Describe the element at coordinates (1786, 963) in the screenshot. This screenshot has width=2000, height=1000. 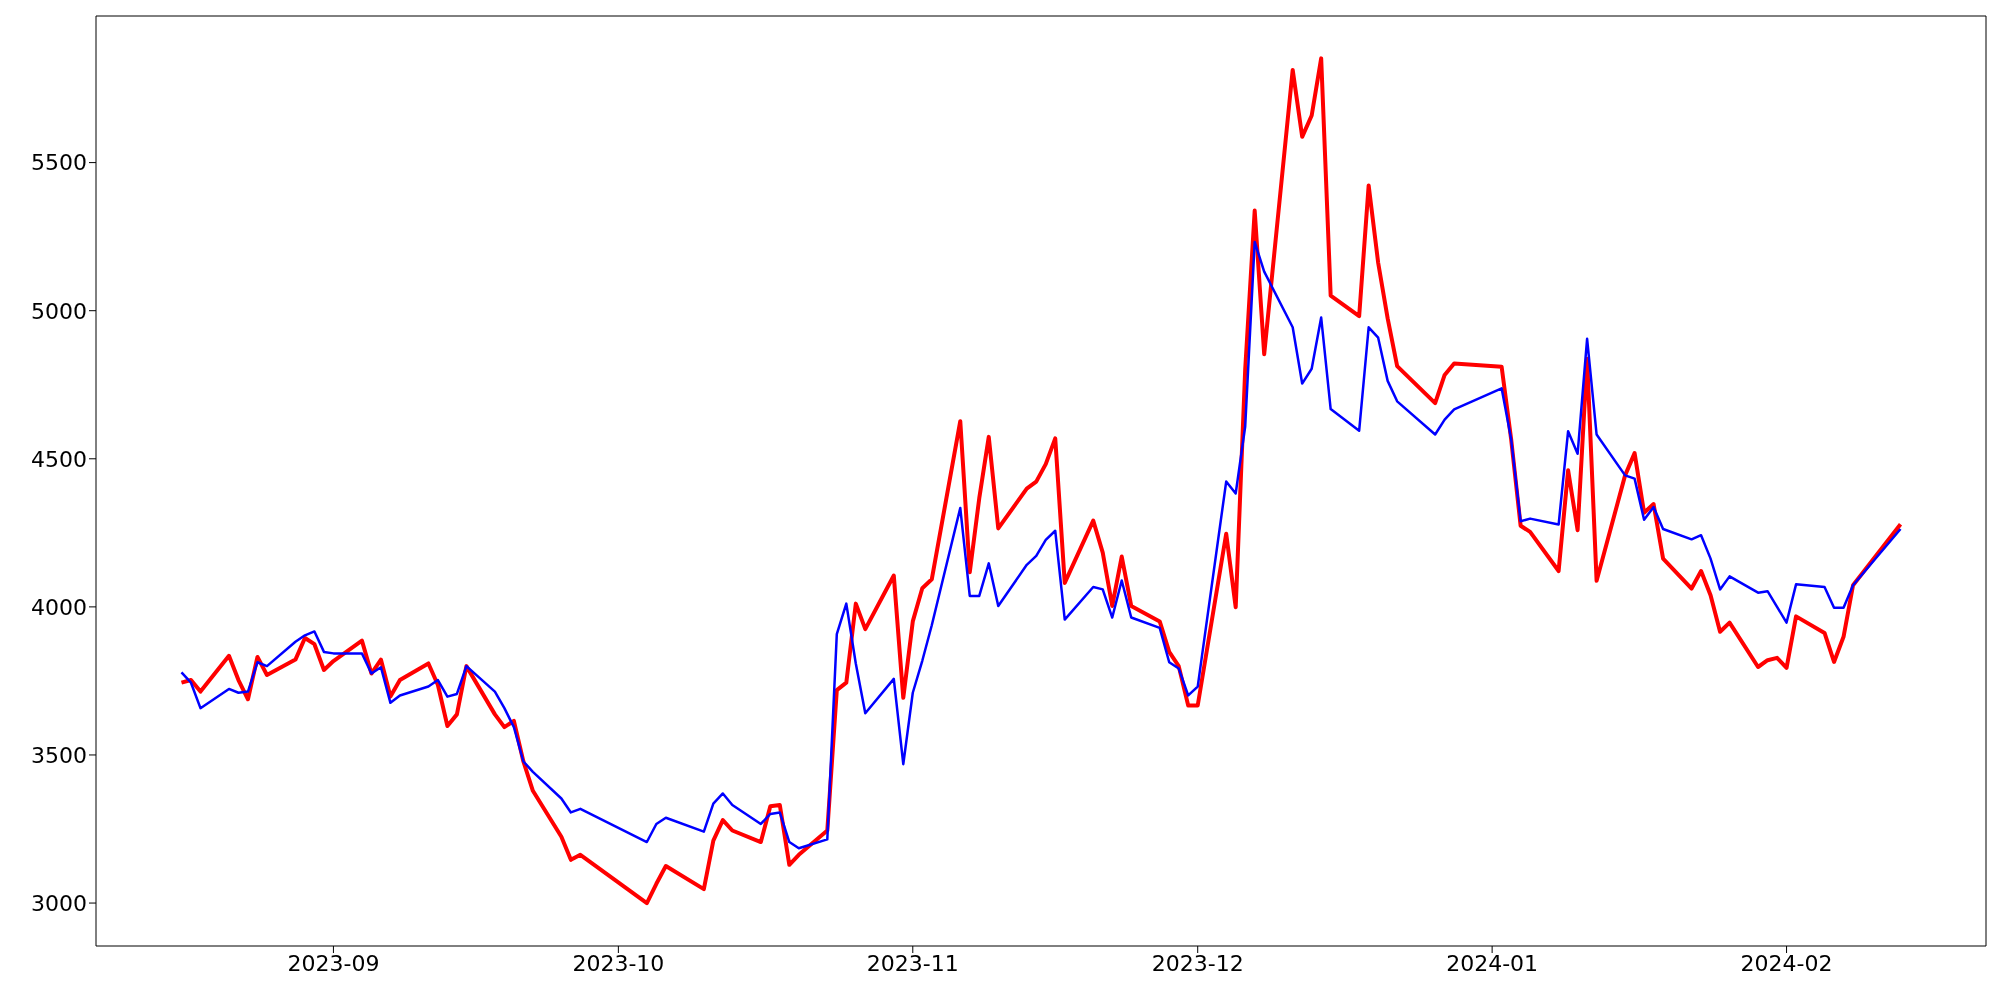
I see `x-tick-label: 2024-02` at that location.